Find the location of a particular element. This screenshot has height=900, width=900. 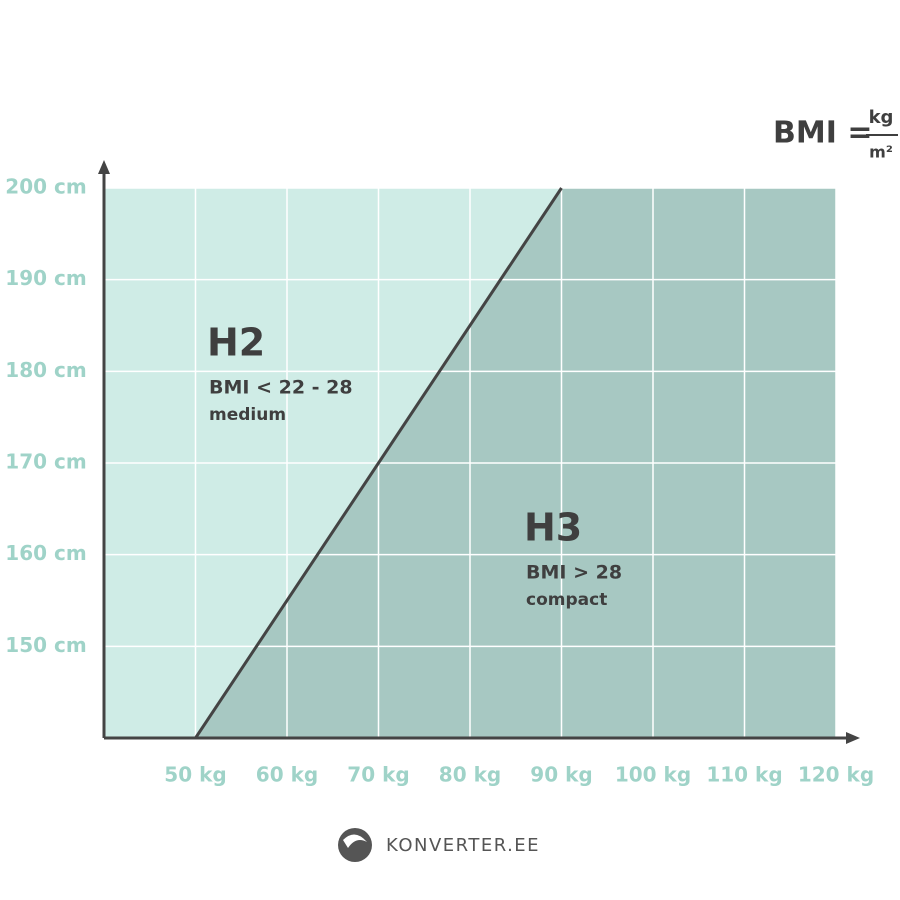

formula-lhs: BMI = is located at coordinates (822, 133).